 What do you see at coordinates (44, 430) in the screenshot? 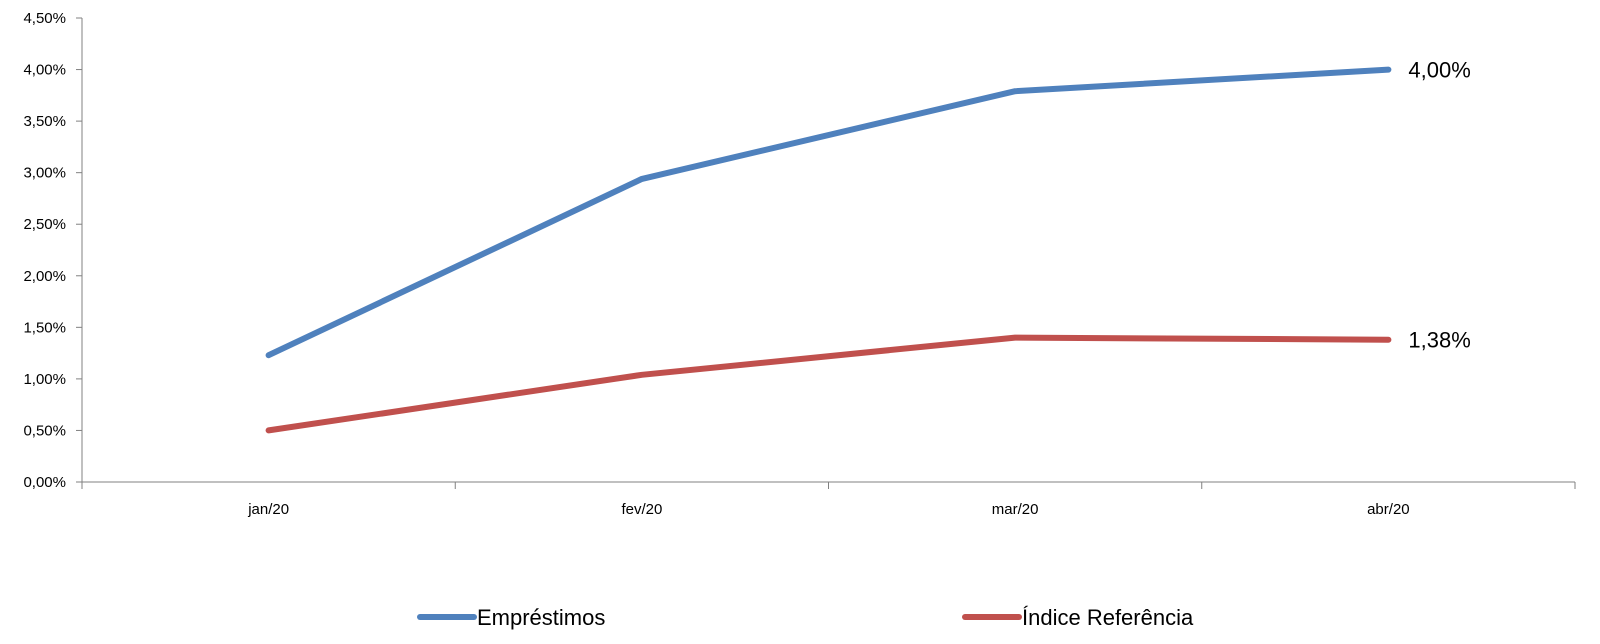
I see `y-tick-label: 0,50%` at bounding box center [44, 430].